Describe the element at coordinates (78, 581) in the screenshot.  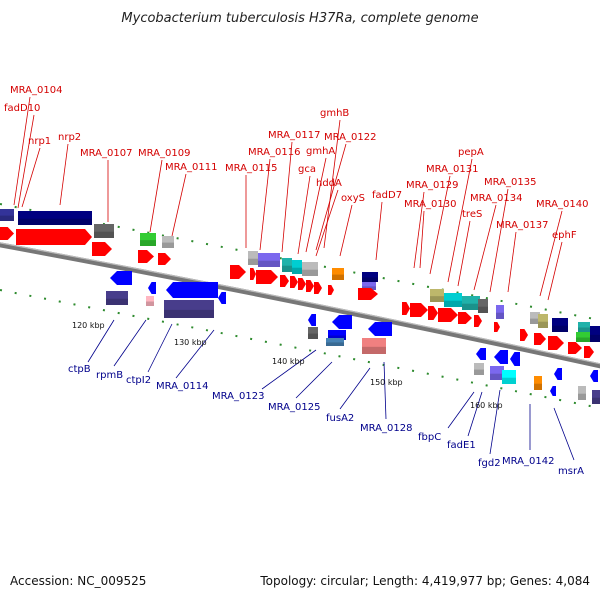
I see `accession-text: Accession: NC_009525` at that location.